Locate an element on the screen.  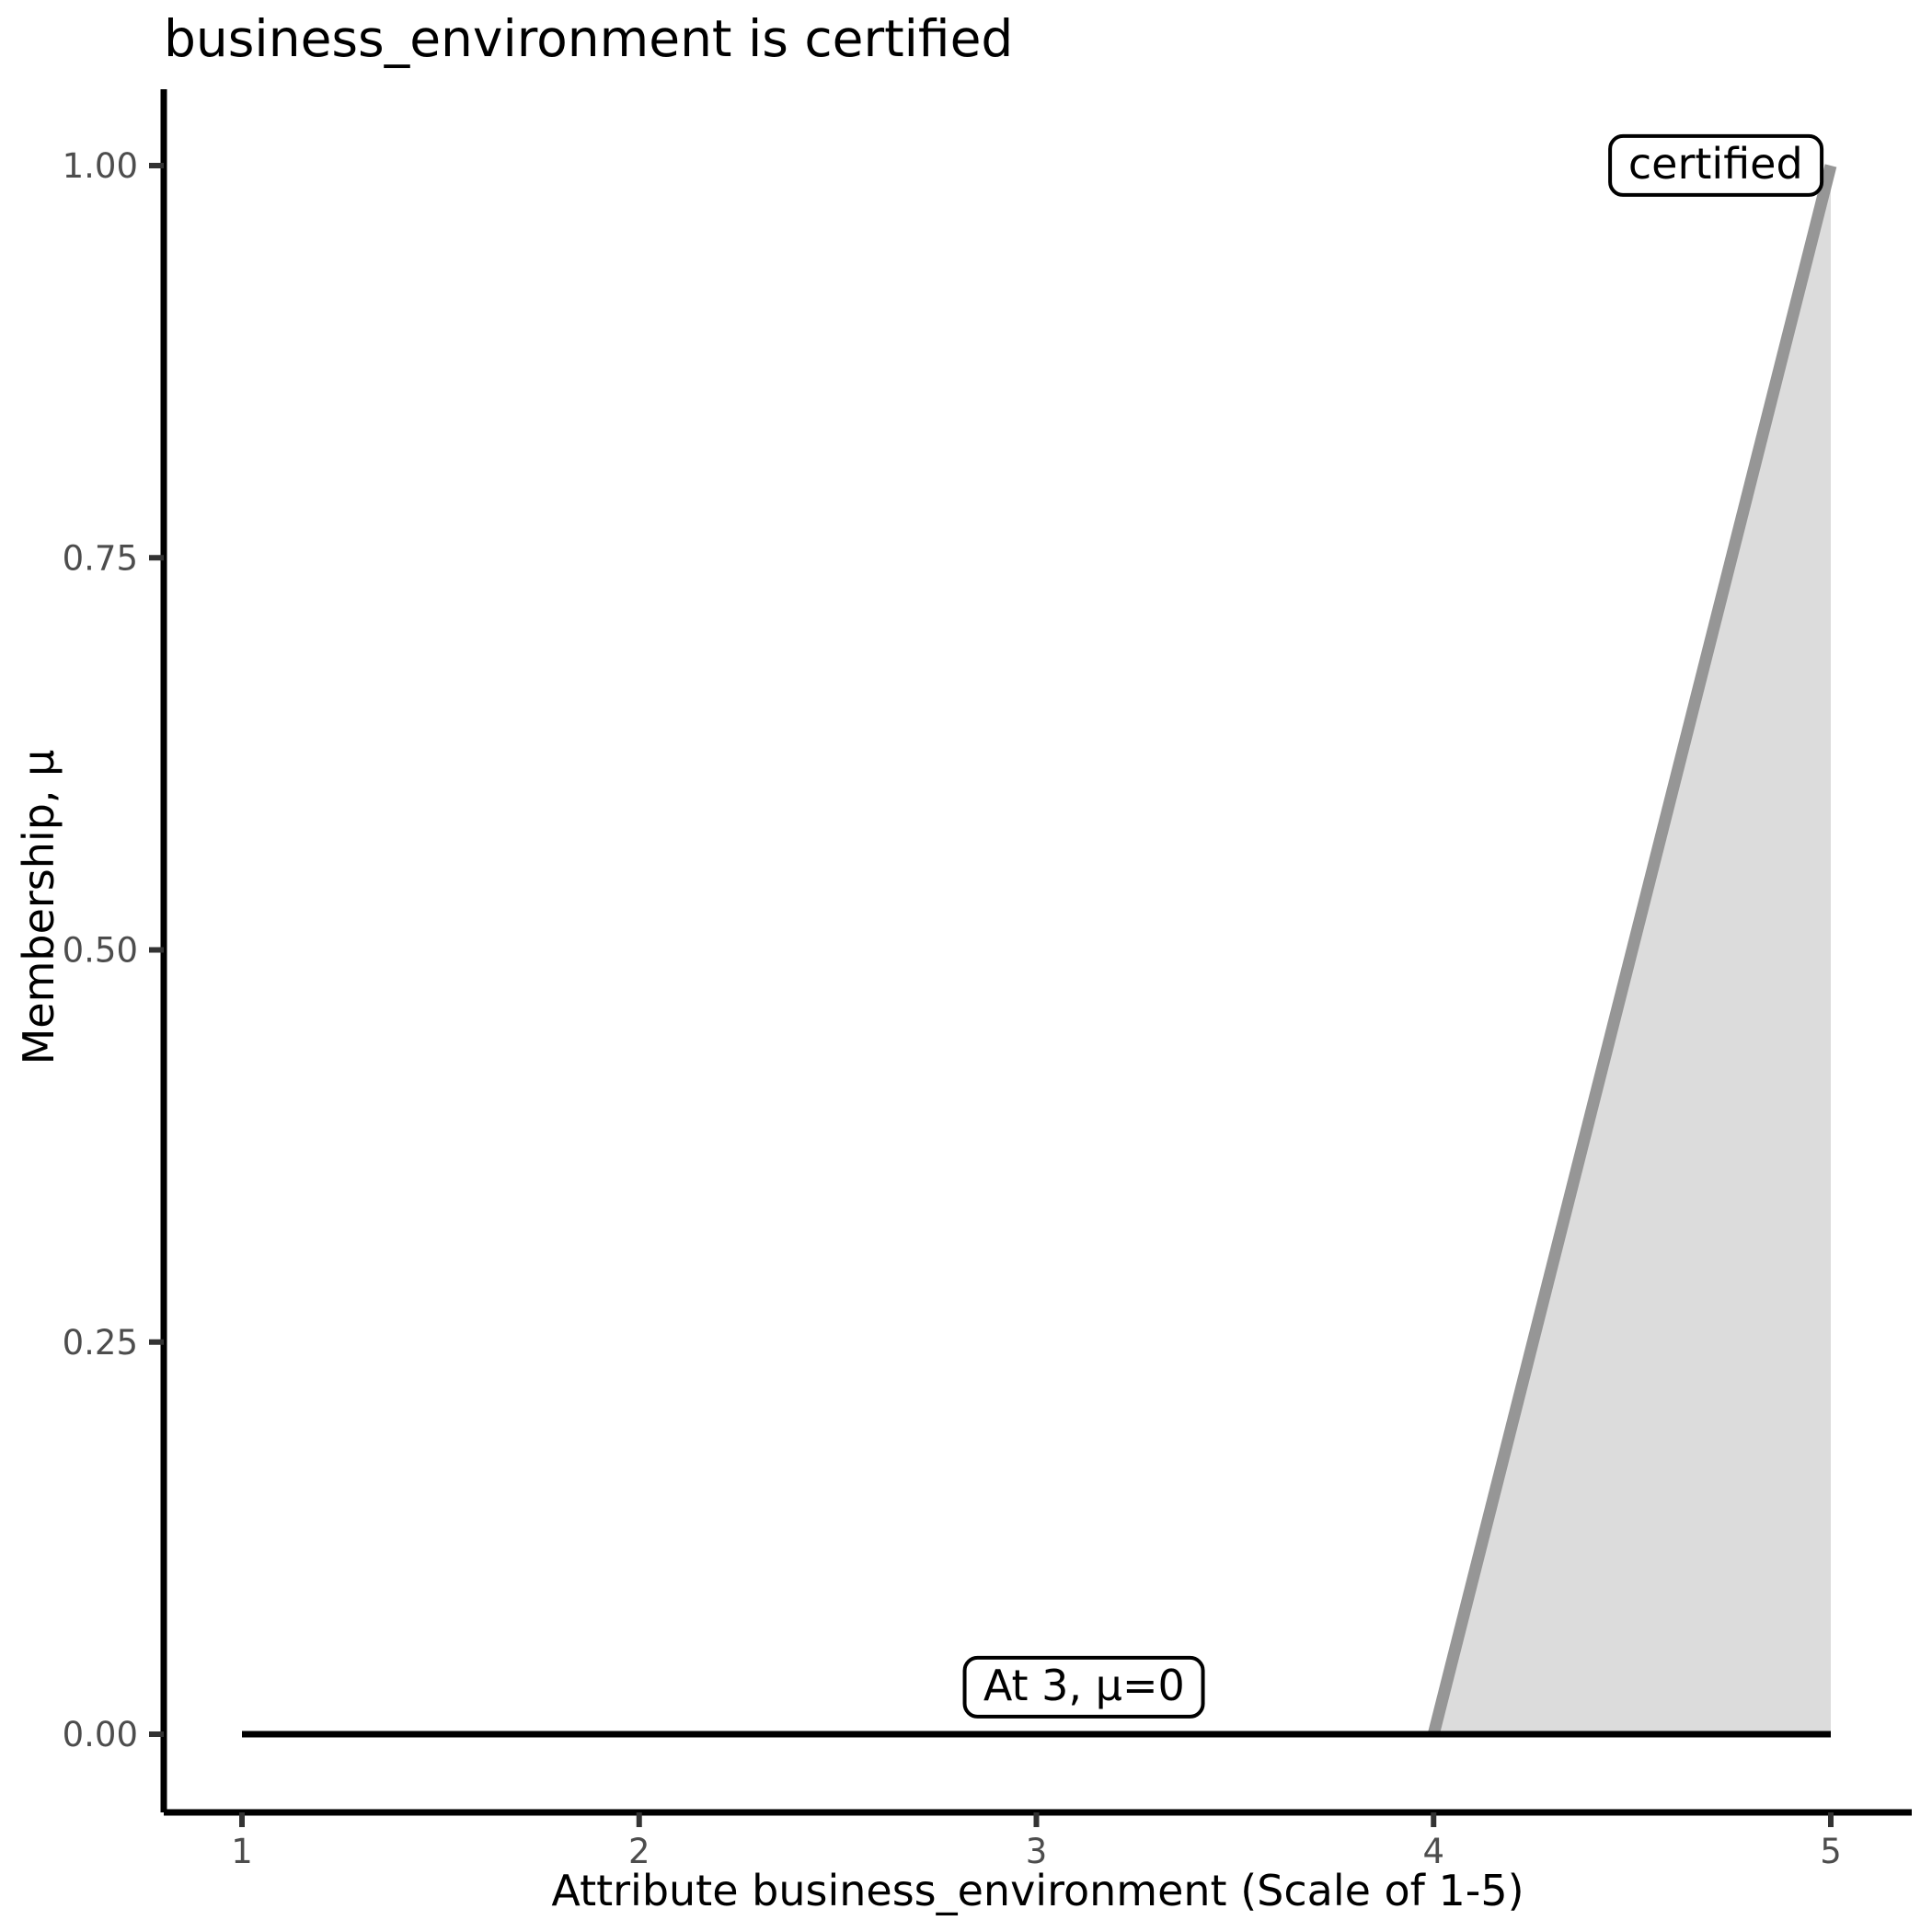
y-tick-label: 1.00 is located at coordinates (100, 166).